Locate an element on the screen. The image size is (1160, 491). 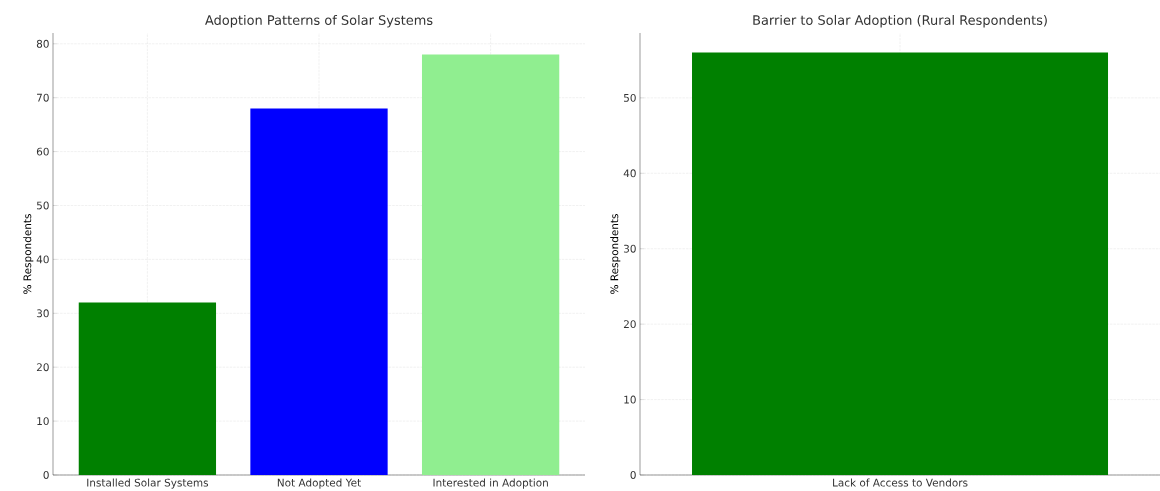
y-tick-label: 60 is located at coordinates (42, 151).